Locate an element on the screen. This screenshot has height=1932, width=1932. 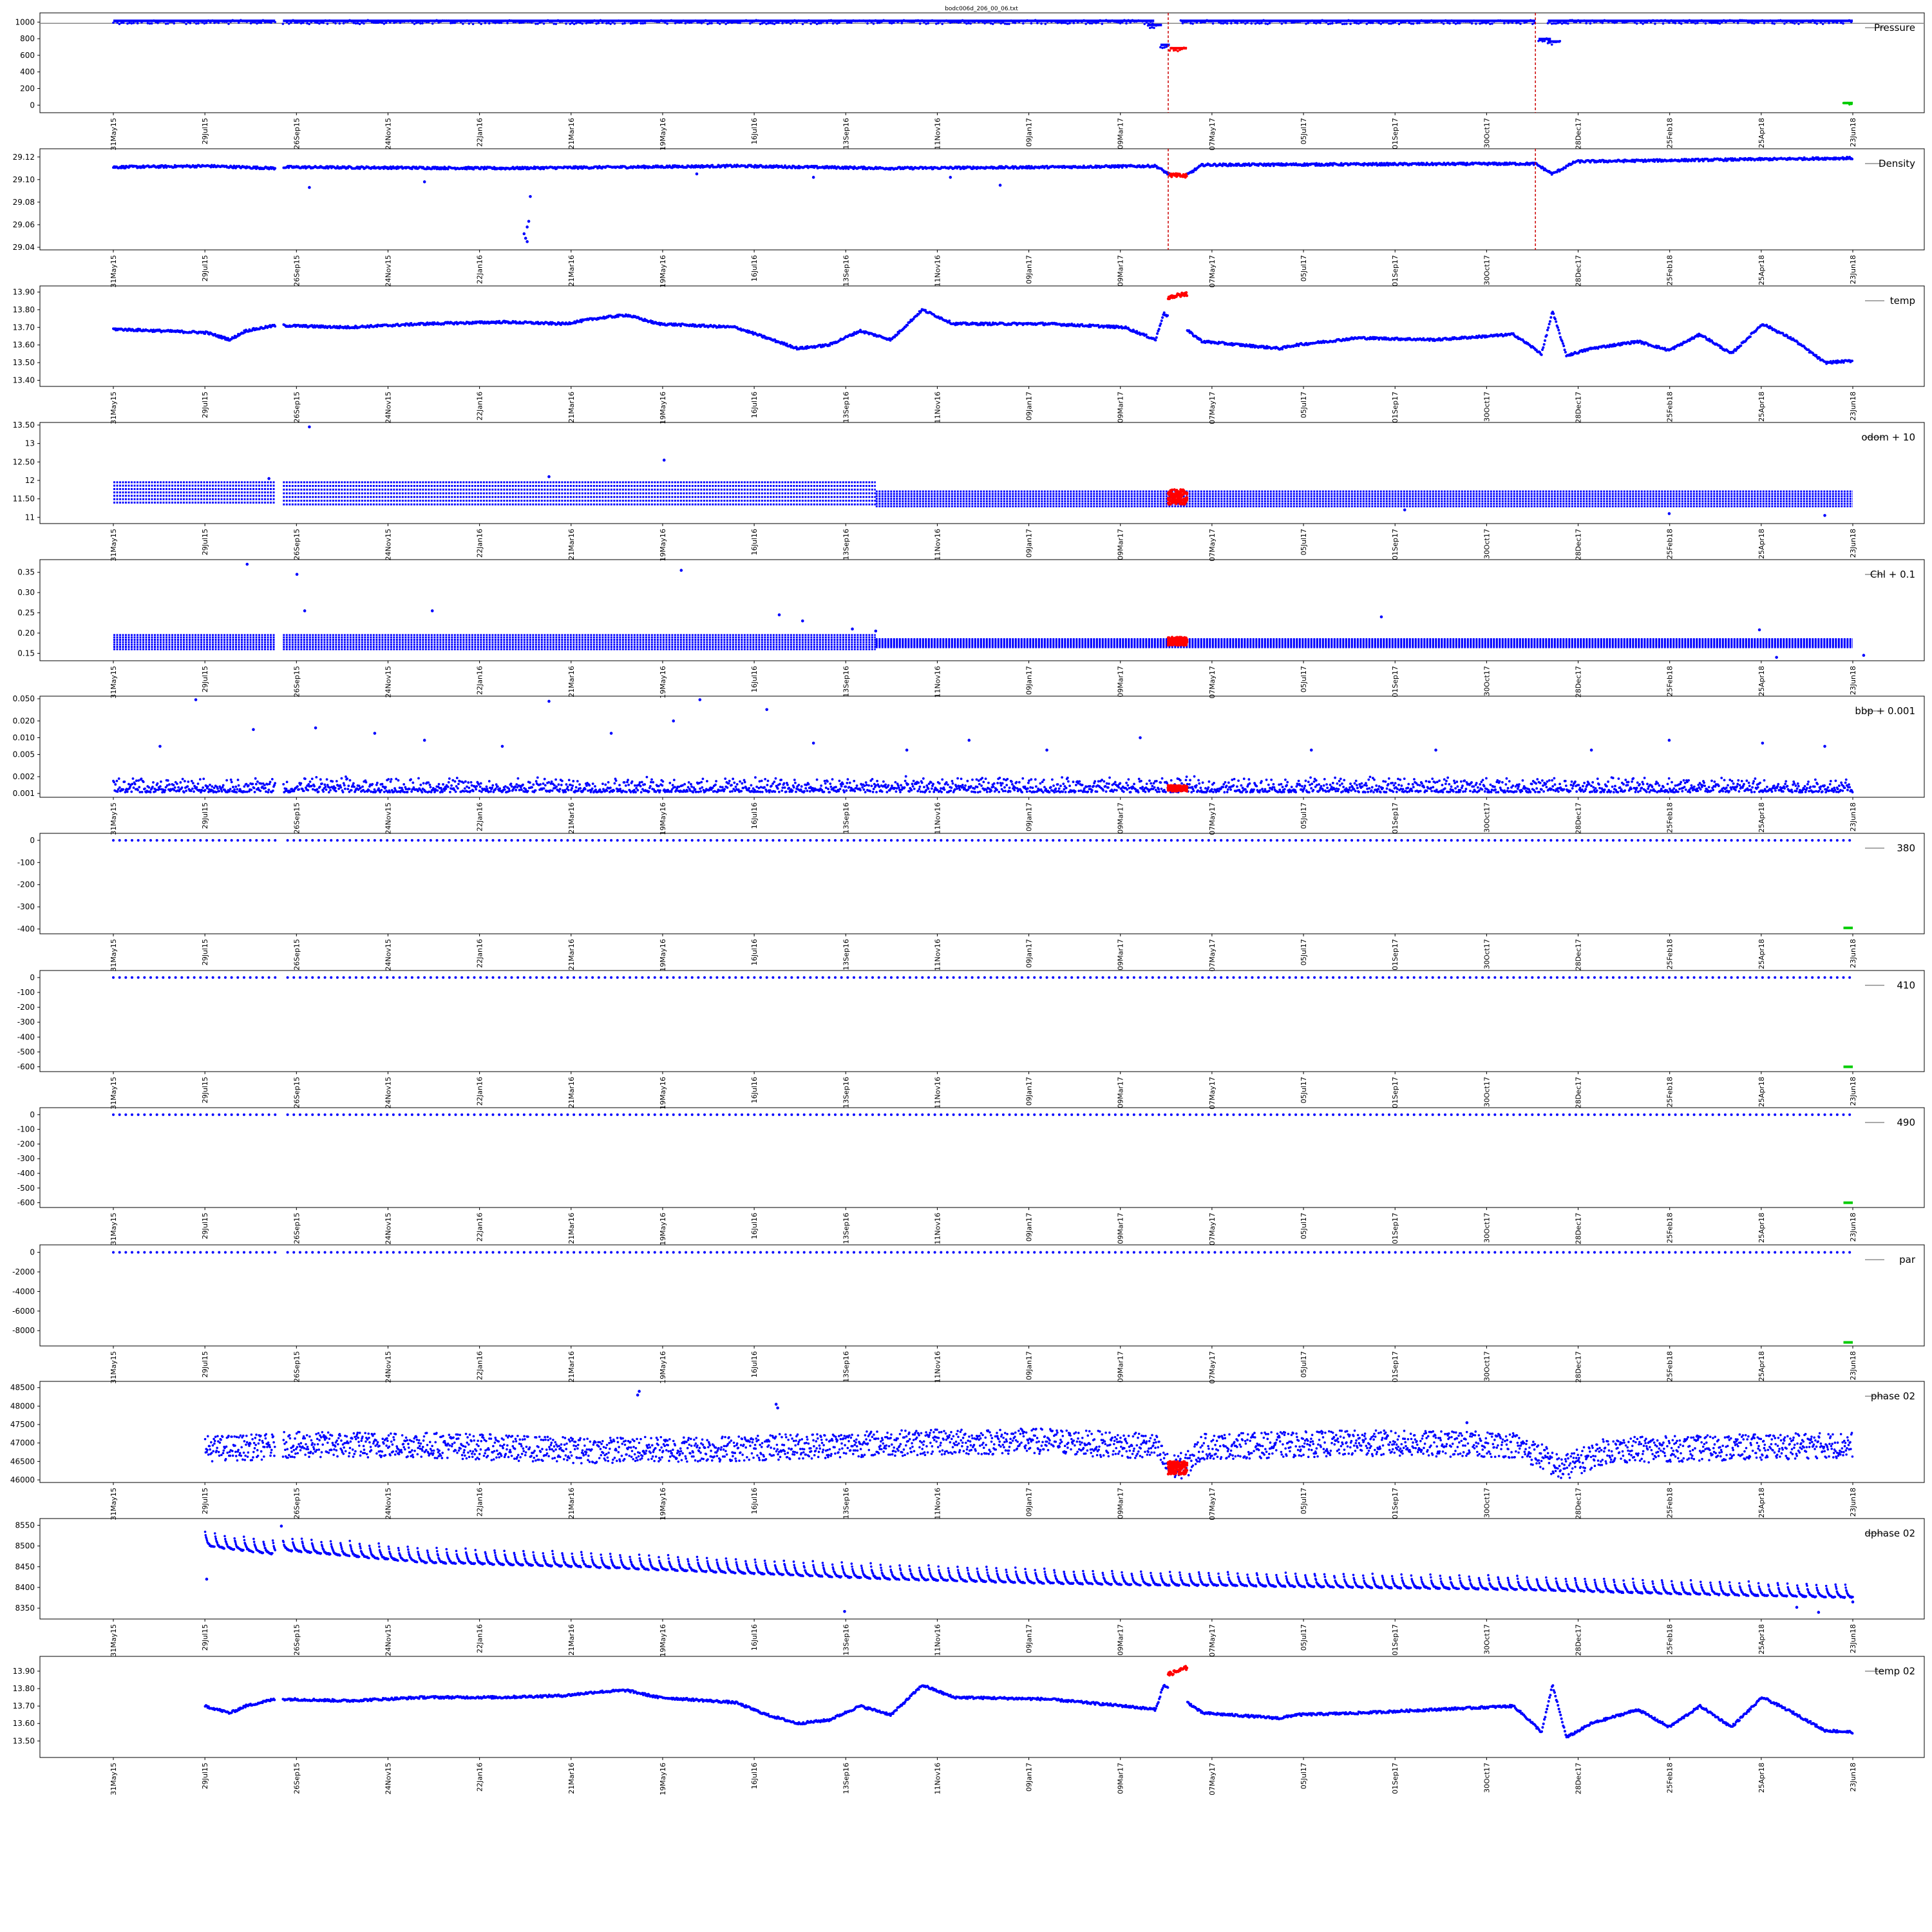
y-tick-label: 13.90 is located at coordinates (24, 291).